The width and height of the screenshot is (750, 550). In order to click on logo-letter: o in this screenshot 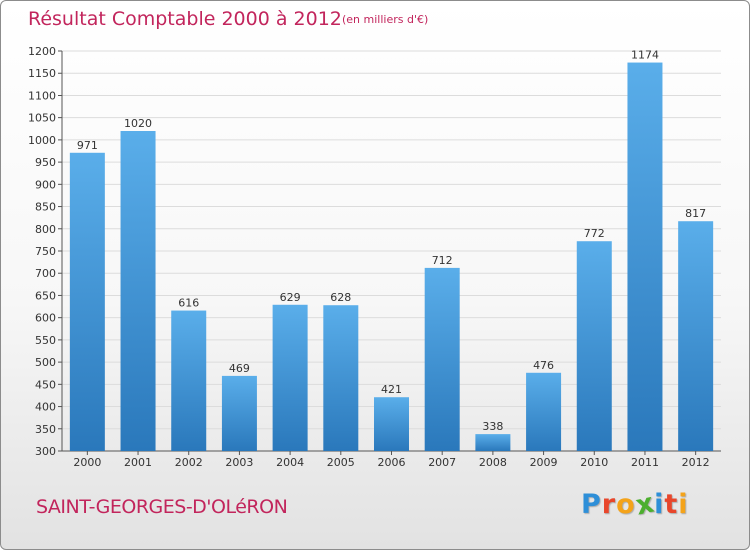, I will do `click(626, 504)`.